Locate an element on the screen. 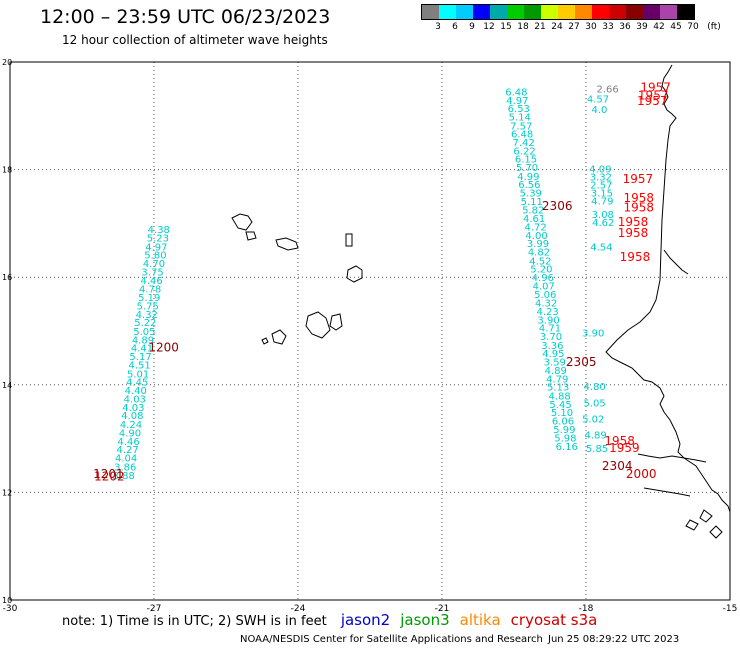 This screenshot has width=740, height=650. wave-height-label: 5.70 is located at coordinates (527, 168).